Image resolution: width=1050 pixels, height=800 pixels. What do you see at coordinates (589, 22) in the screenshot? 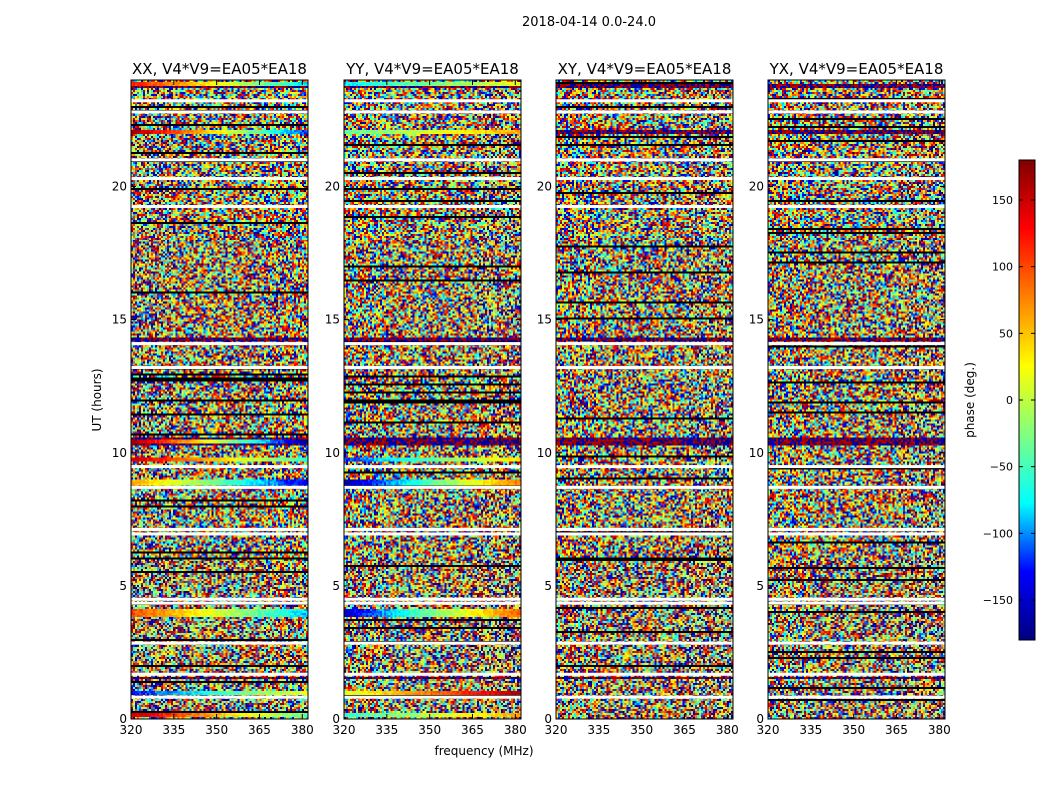
I see `figure-suptitle: 2018-04-14 0.0-24.0` at bounding box center [589, 22].